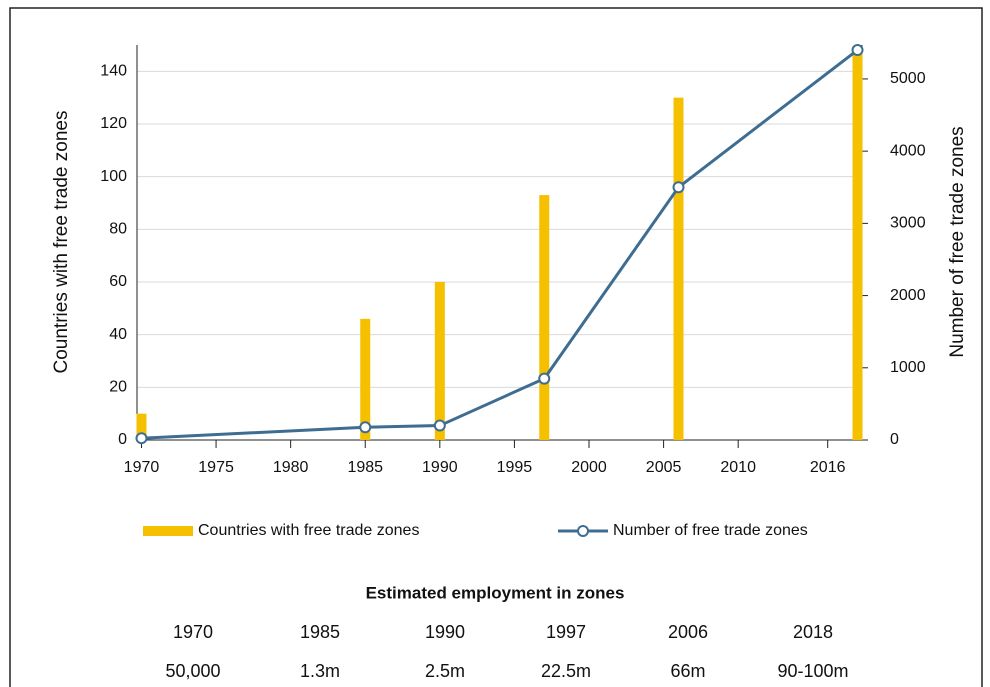 The image size is (990, 687). Describe the element at coordinates (142, 467) in the screenshot. I see `x-tick-label: 1970` at that location.